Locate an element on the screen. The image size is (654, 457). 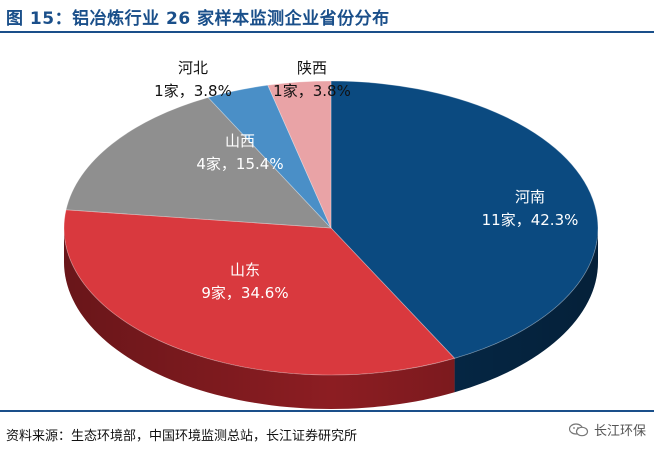
footer-divider is located at coordinates (327, 411).